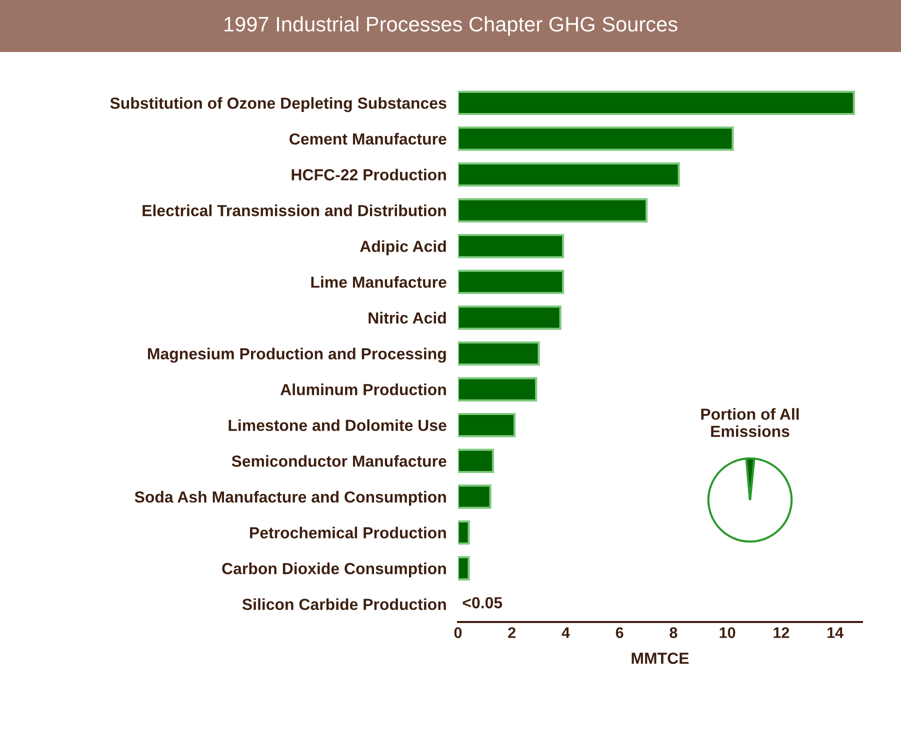 This screenshot has height=731, width=901. I want to click on chart-title: Portion of All Emissions, so click(750, 423).